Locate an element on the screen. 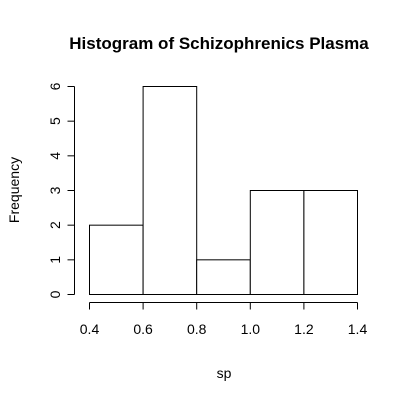  x-tick-label: 1.2 is located at coordinates (304, 329).